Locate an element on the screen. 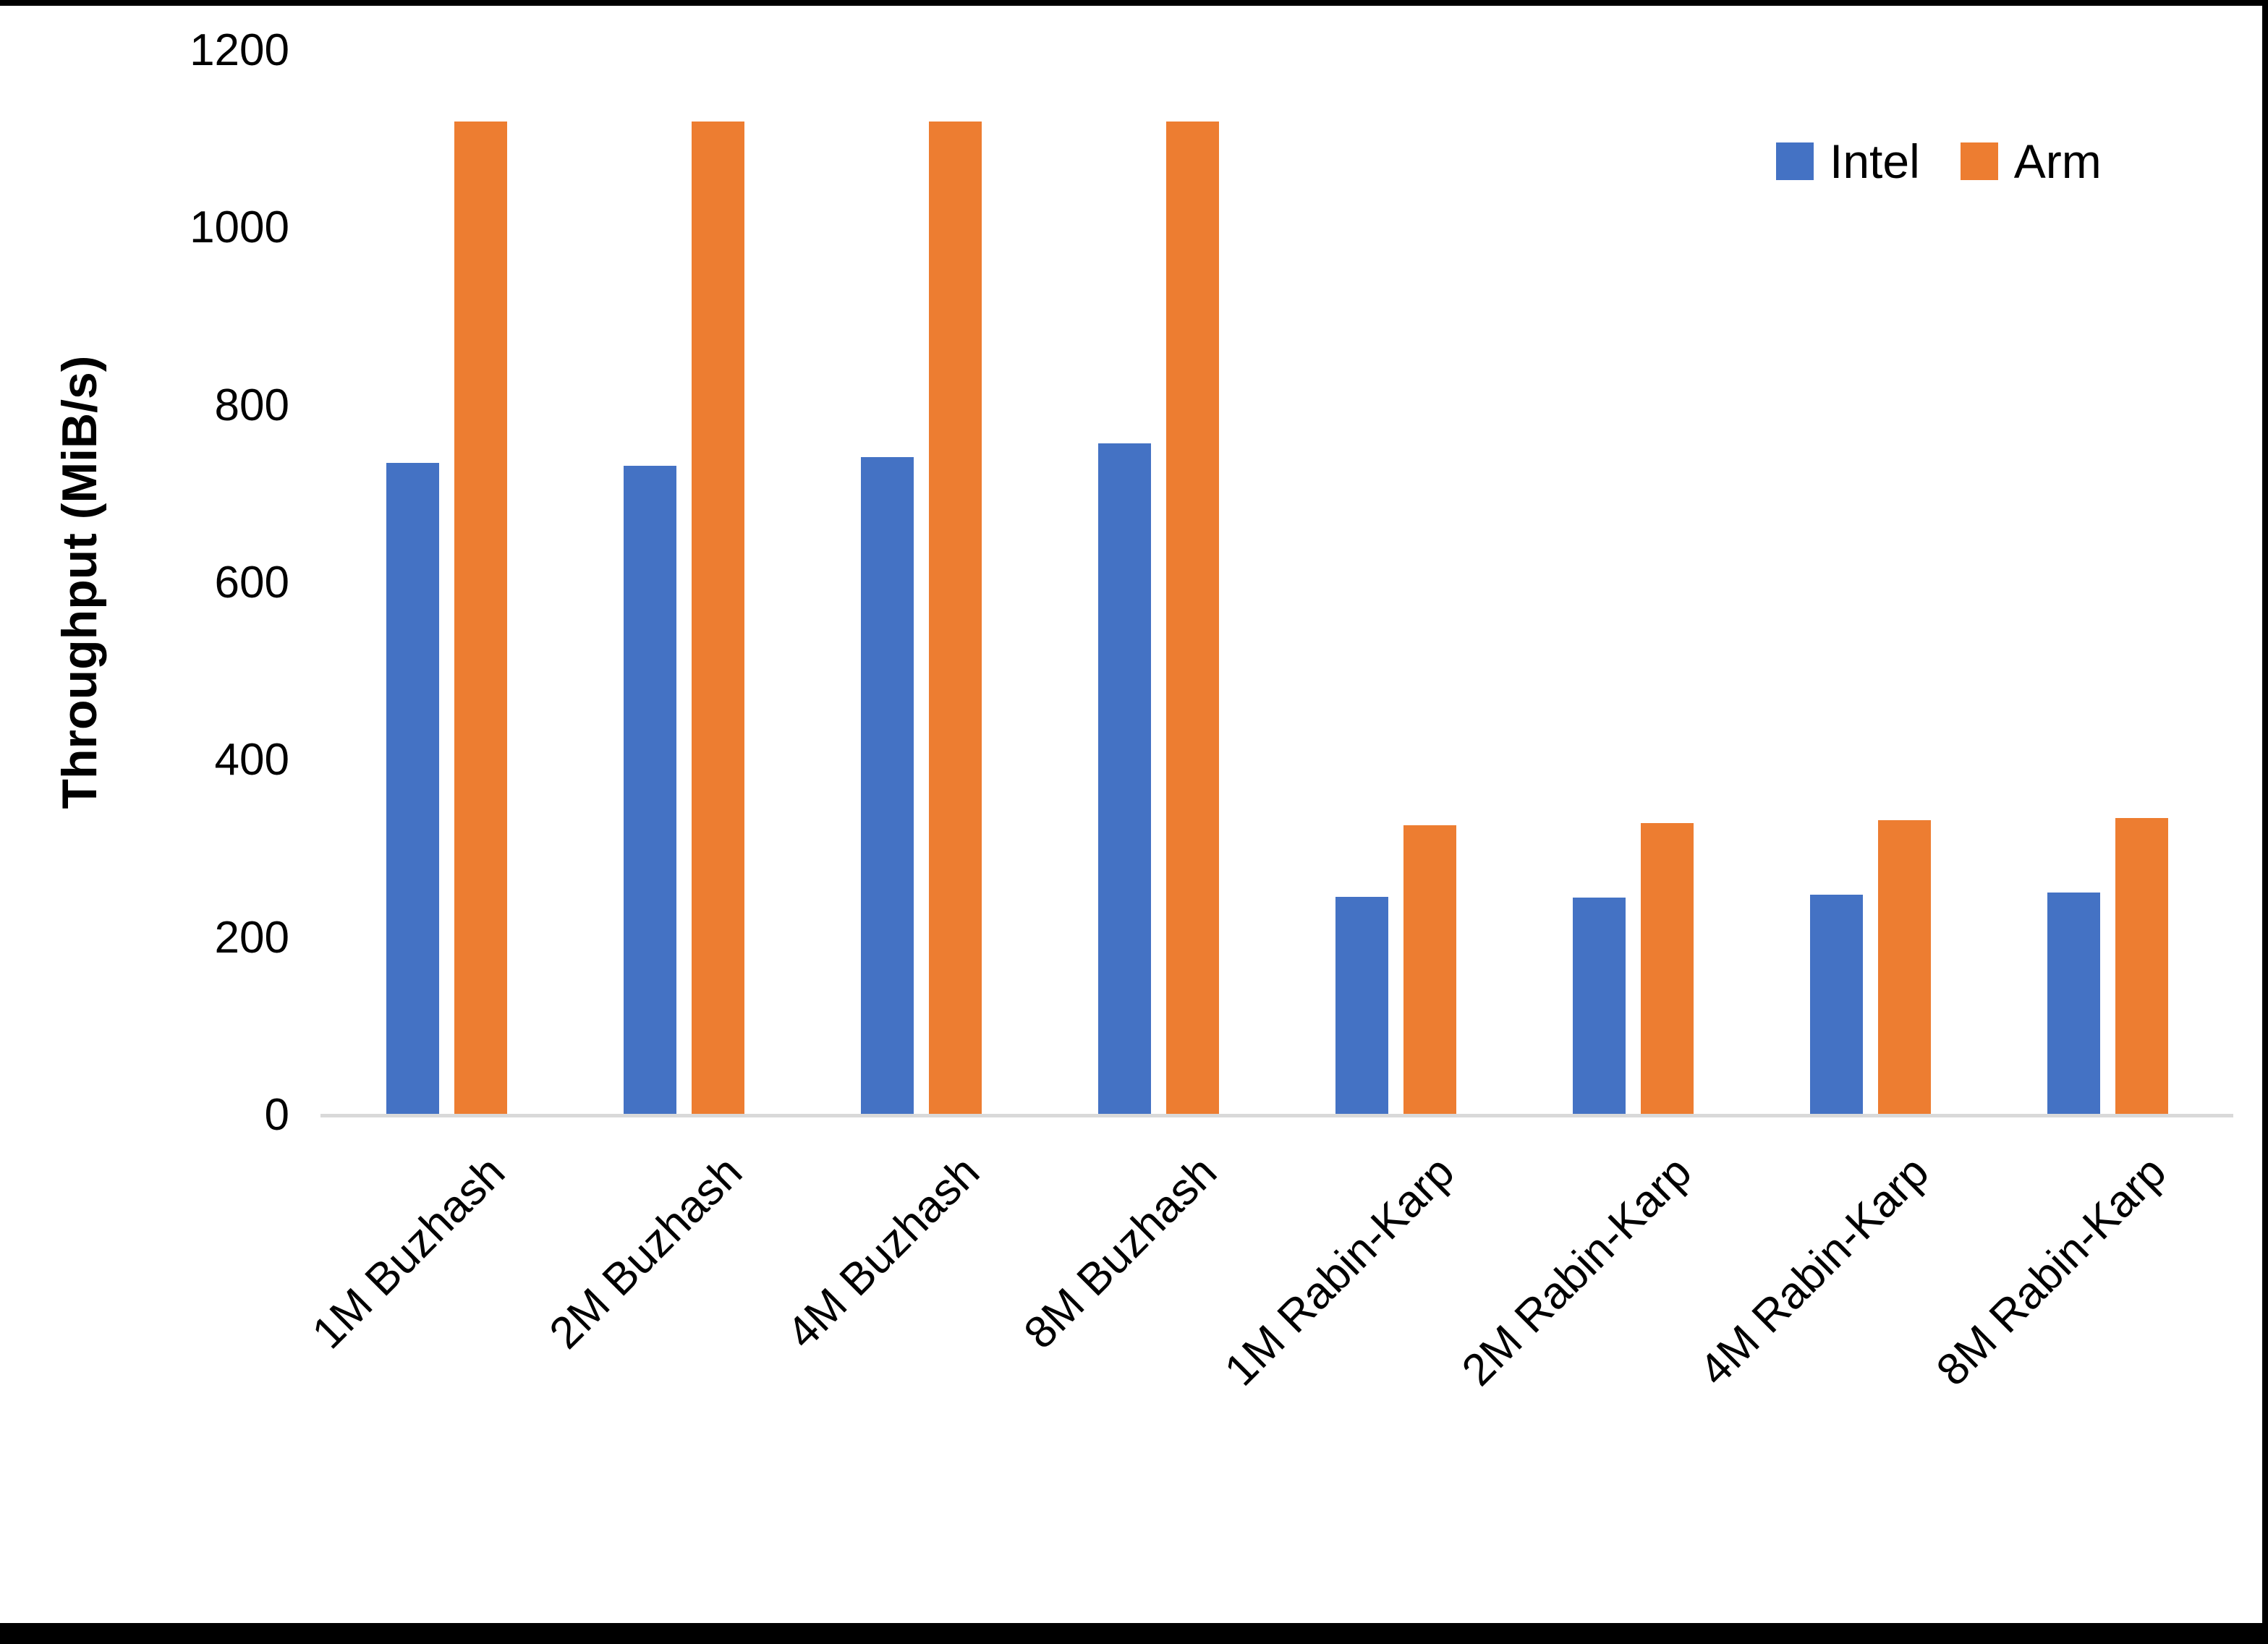 The height and width of the screenshot is (1644, 2268). legend: Intel Arm is located at coordinates (1939, 161).